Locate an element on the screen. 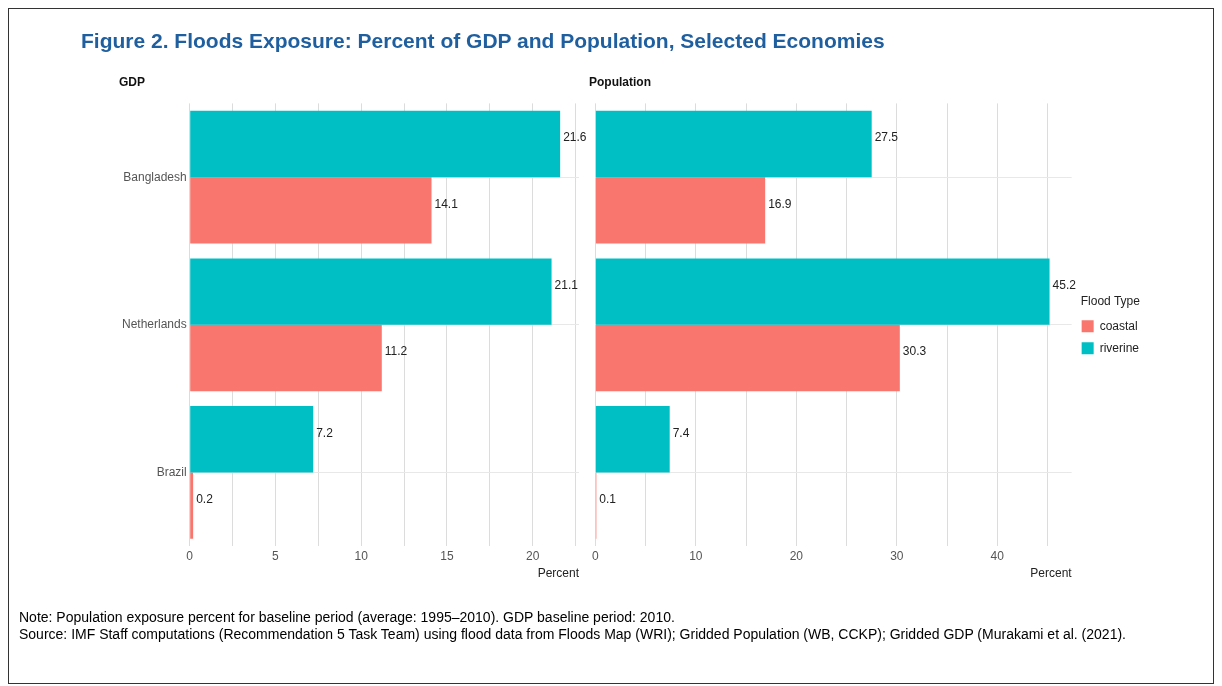 Image resolution: width=1222 pixels, height=686 pixels. legend-label: riverine is located at coordinates (1119, 347).